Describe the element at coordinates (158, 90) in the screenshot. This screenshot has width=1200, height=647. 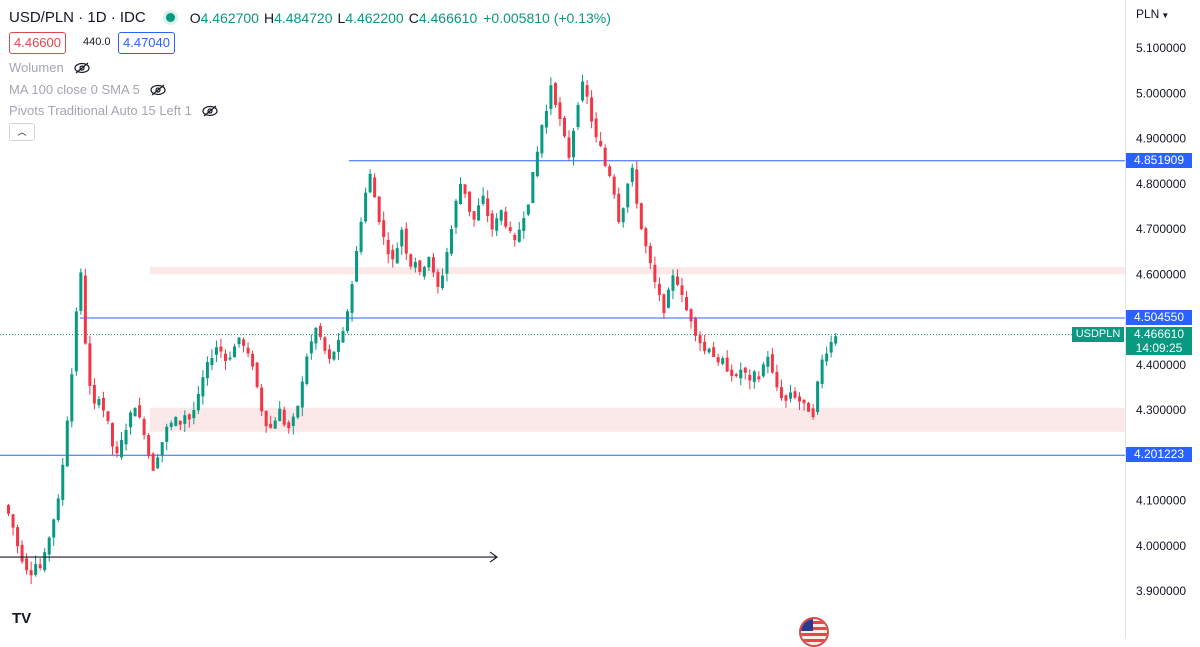
I see `eye-hidden-icon` at that location.